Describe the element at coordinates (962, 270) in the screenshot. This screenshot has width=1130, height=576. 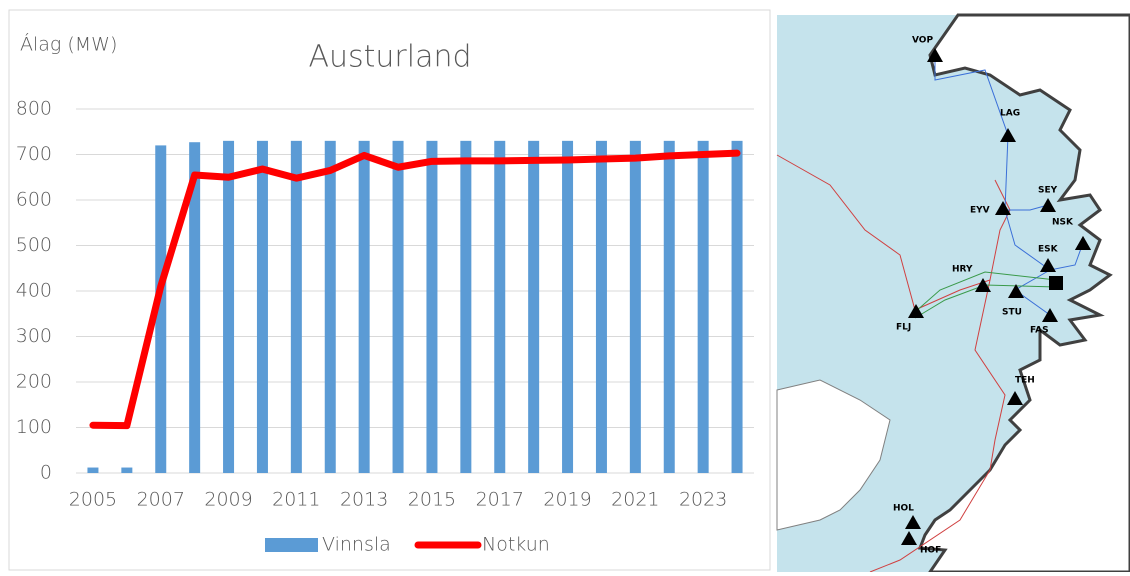
I see `station-label: HRY` at that location.